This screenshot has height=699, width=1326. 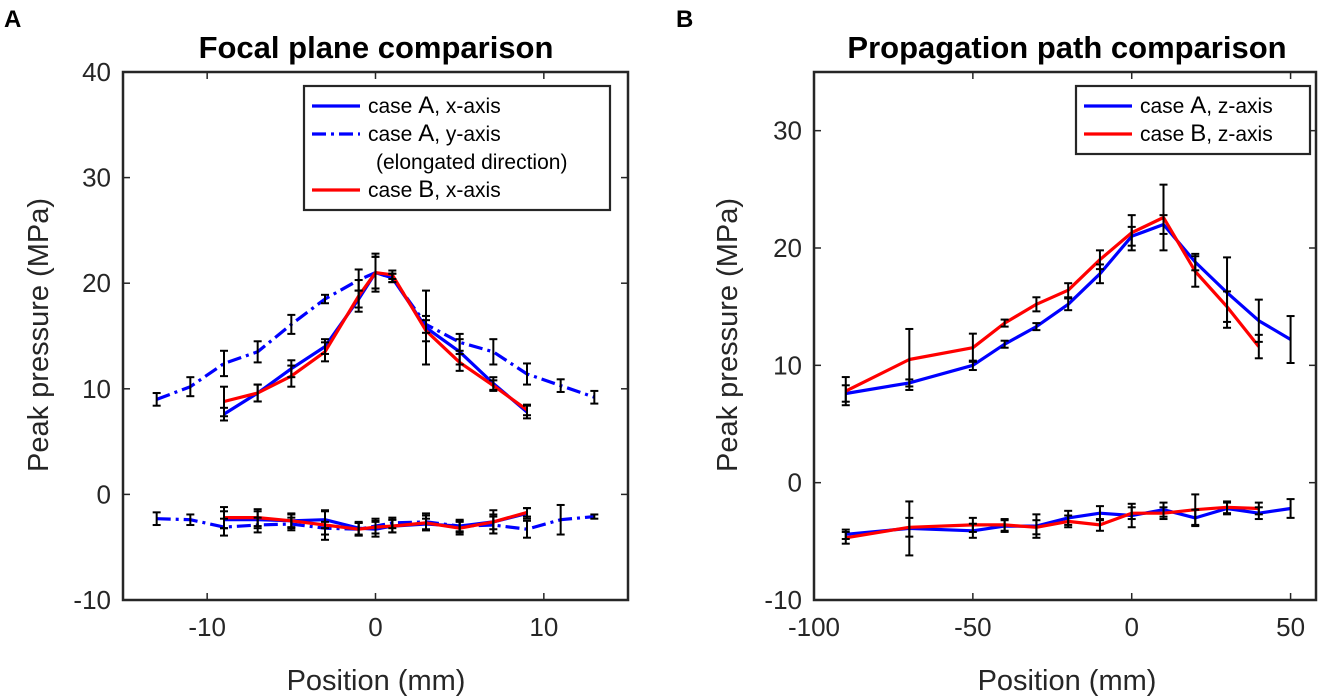 I want to click on chart-title-a: Focal plane comparison, so click(x=376, y=47).